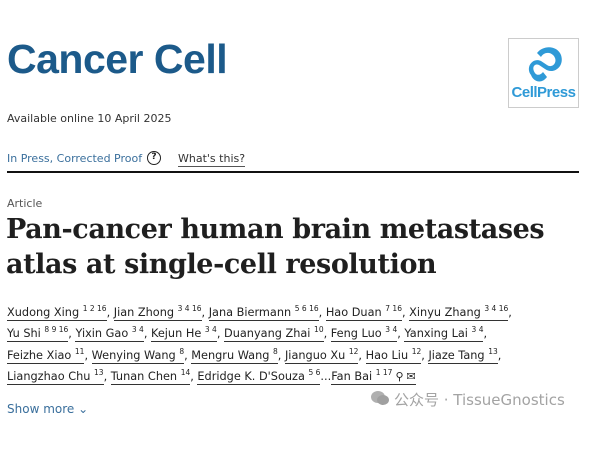  I want to click on author-link: Yu Shi 8 9 16, so click(38, 334).